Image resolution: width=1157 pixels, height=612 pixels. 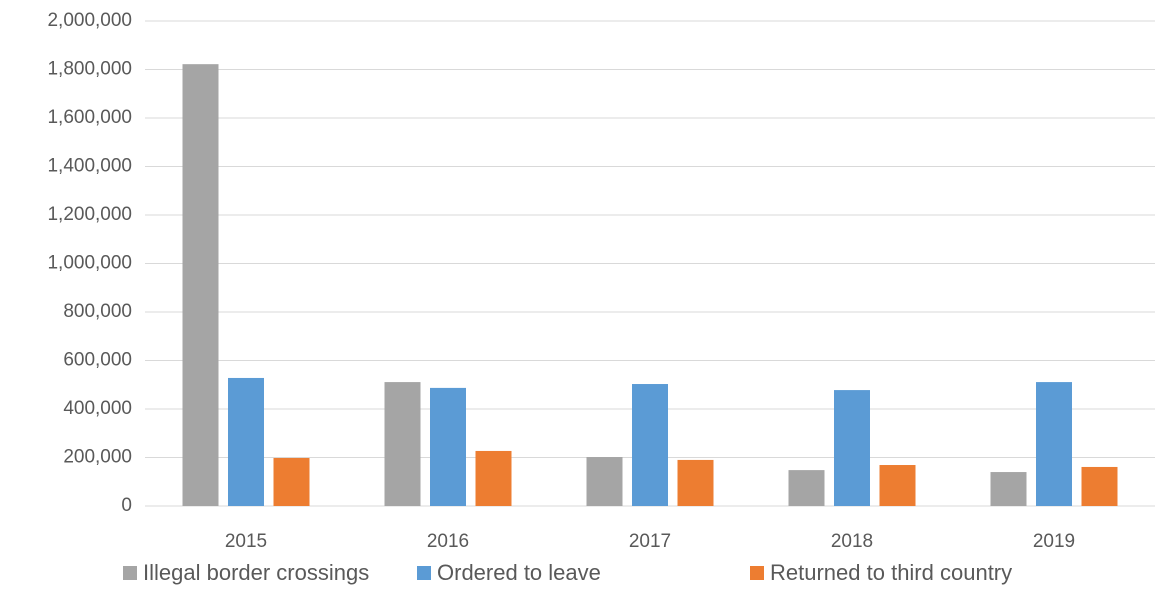 I want to click on legend-label: Returned to third country, so click(x=891, y=572).